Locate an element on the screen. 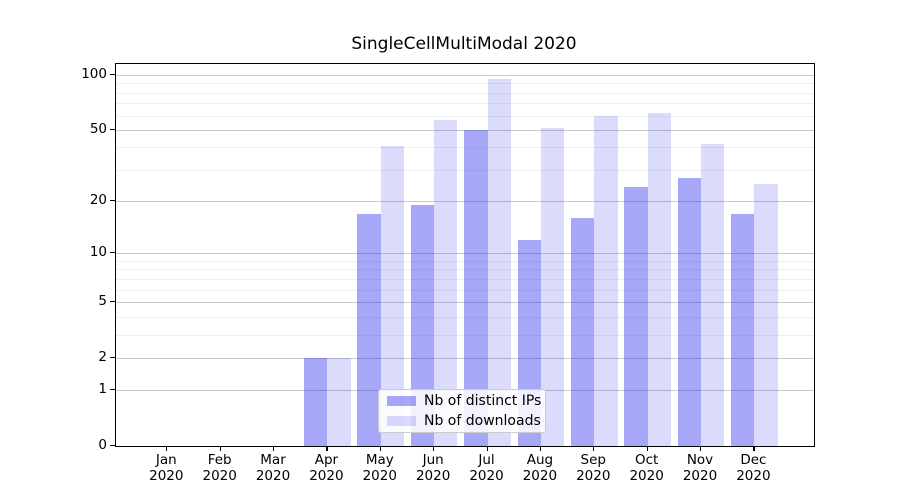 The image size is (900, 500). bar-ips-jul is located at coordinates (476, 287).